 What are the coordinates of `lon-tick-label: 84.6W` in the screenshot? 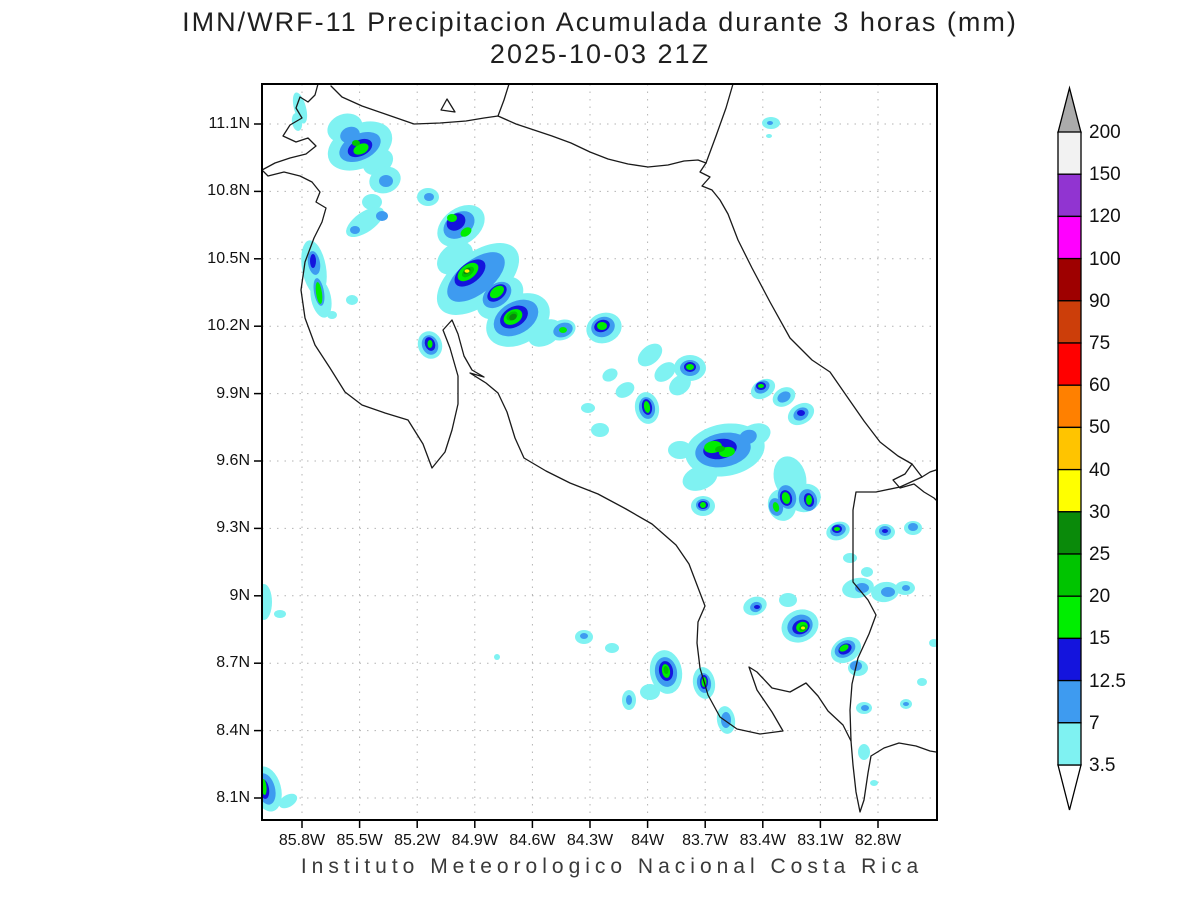 It's located at (532, 840).